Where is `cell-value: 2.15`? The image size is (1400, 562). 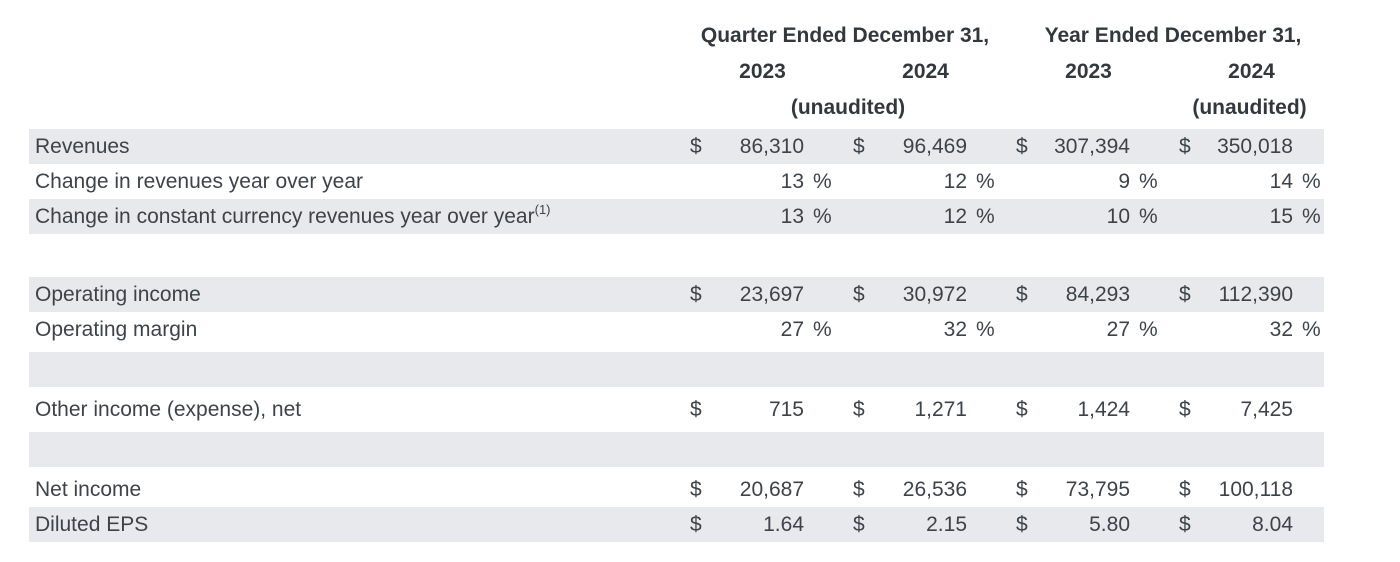 cell-value: 2.15 is located at coordinates (946, 524).